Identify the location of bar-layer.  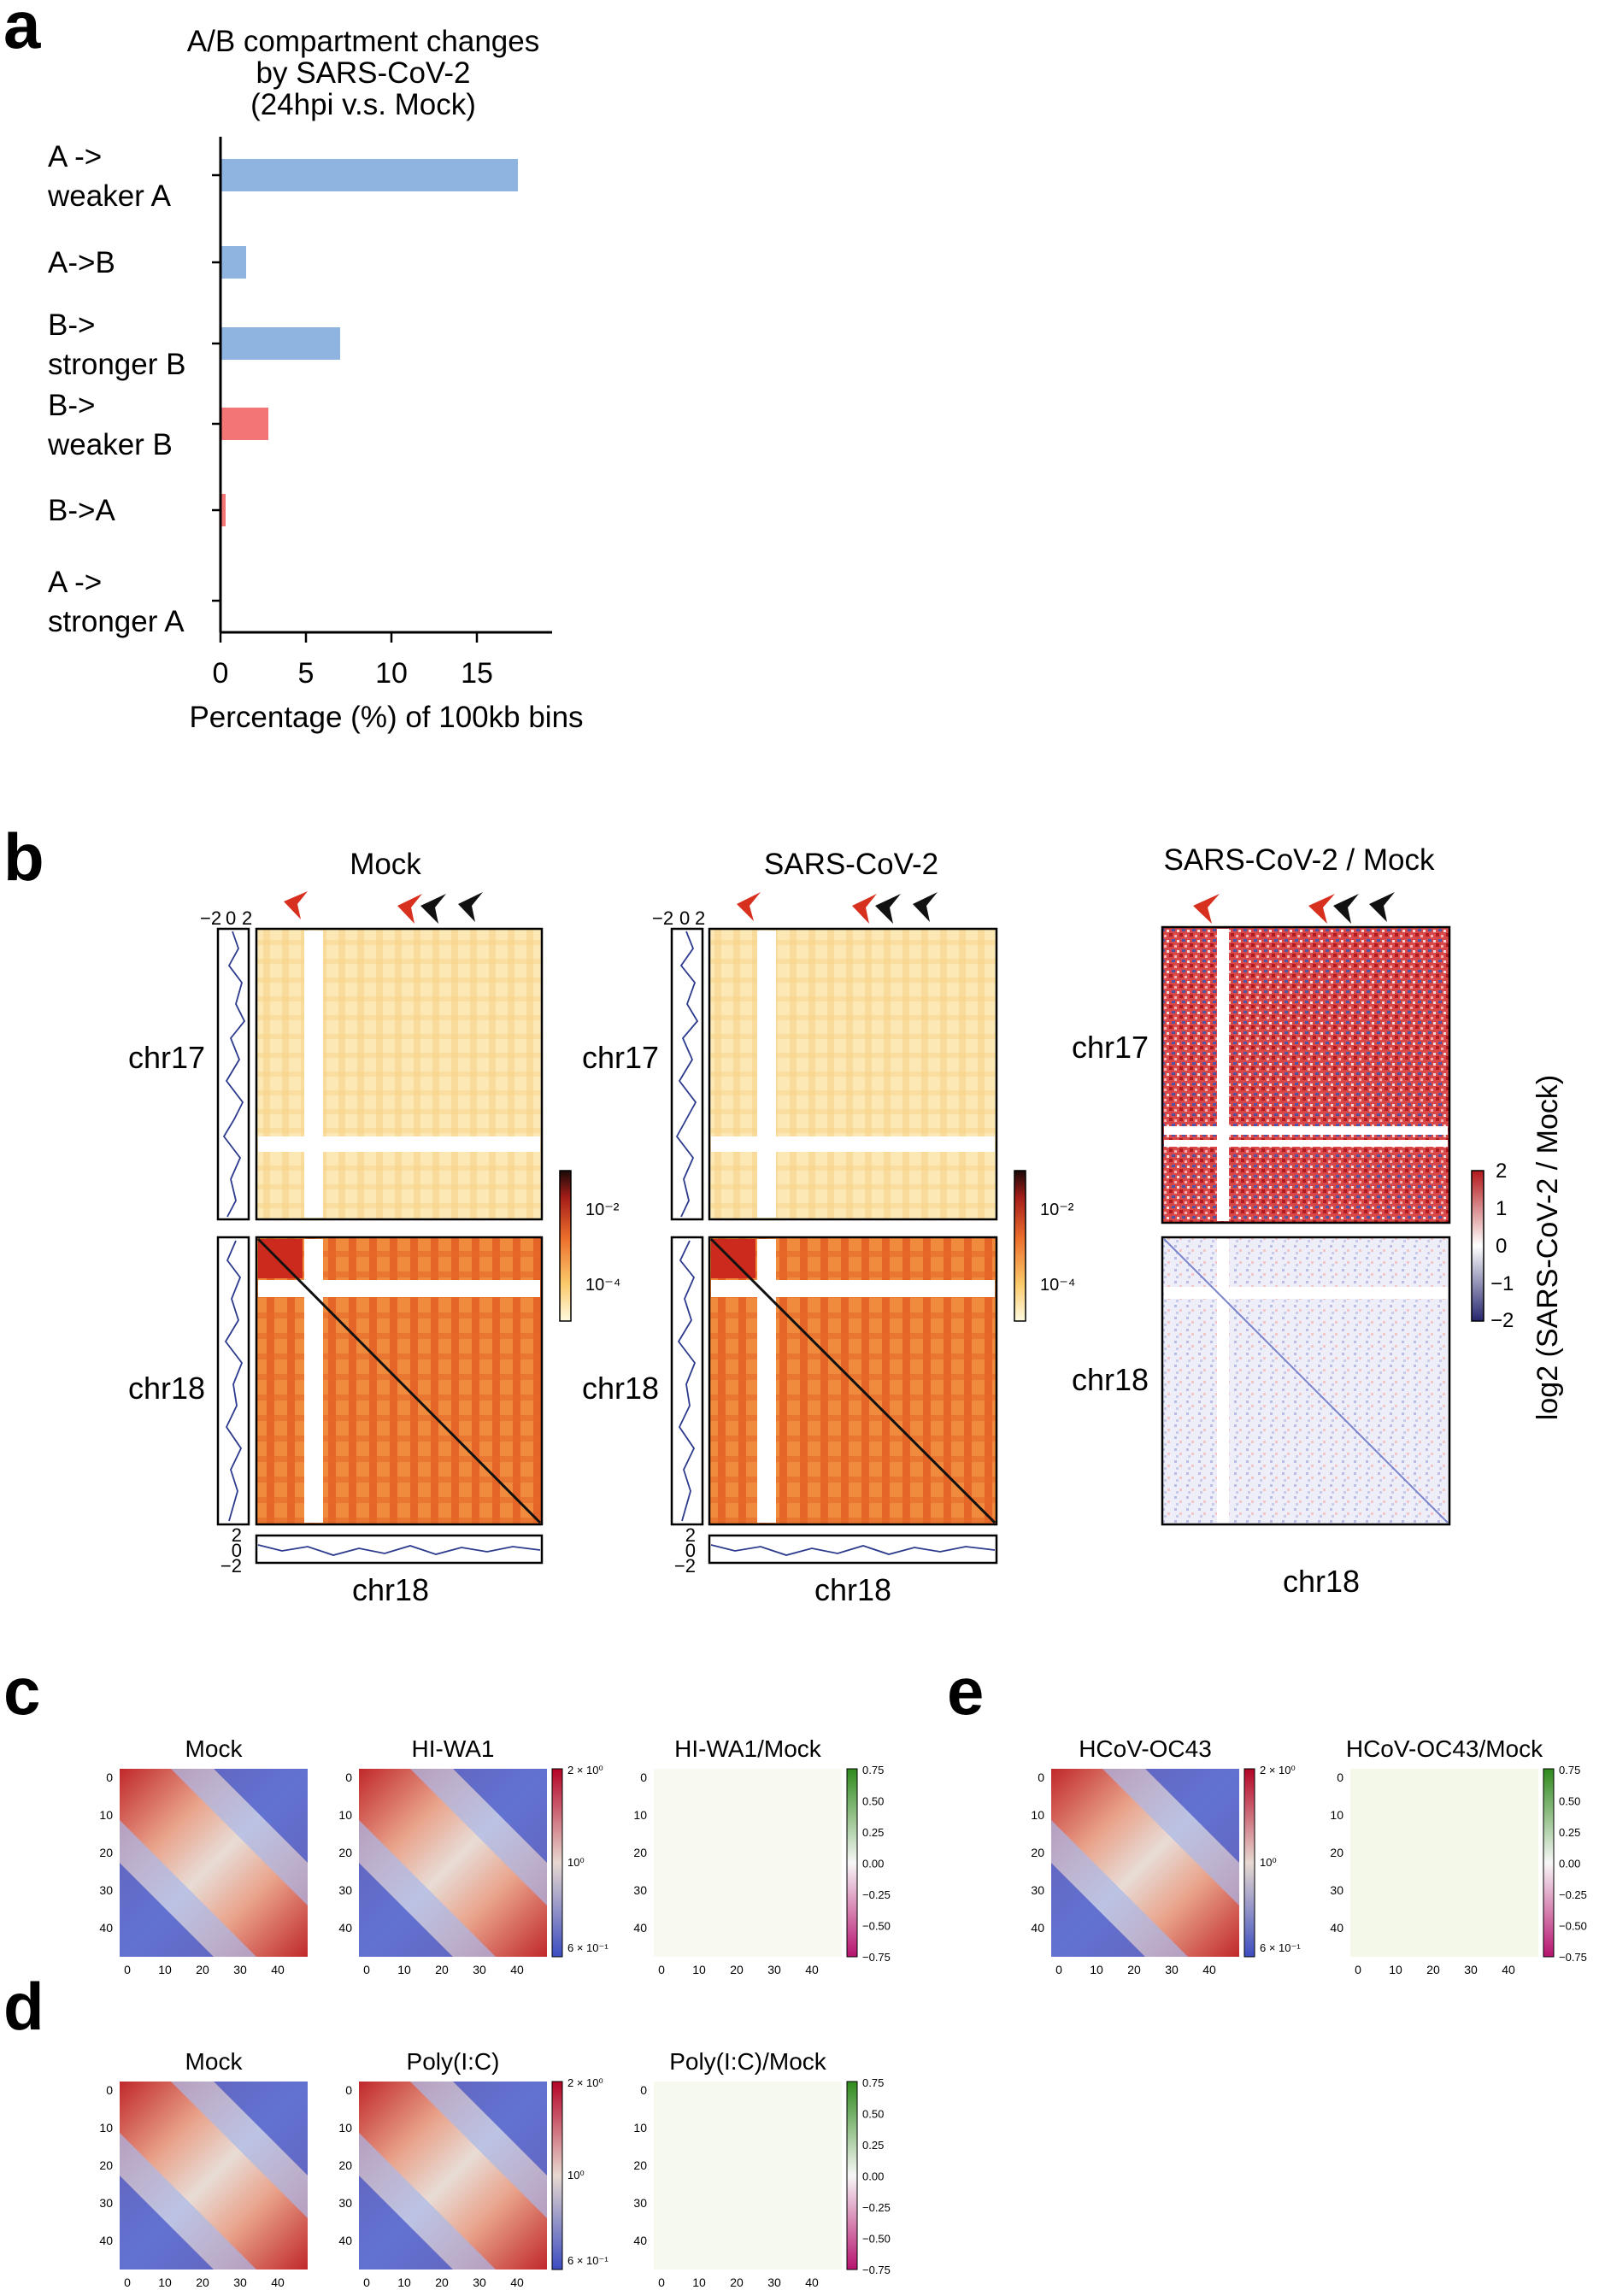
(365, 380).